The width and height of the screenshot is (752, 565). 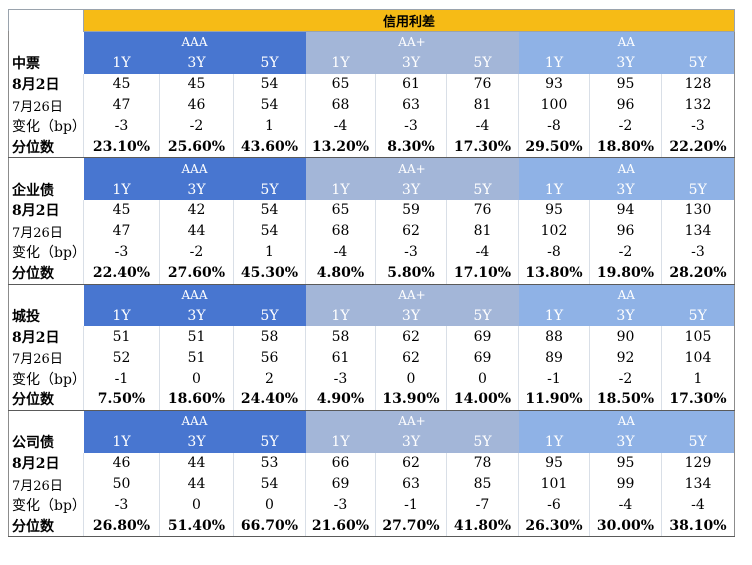 I want to click on section-name: 公司债, so click(x=46, y=442).